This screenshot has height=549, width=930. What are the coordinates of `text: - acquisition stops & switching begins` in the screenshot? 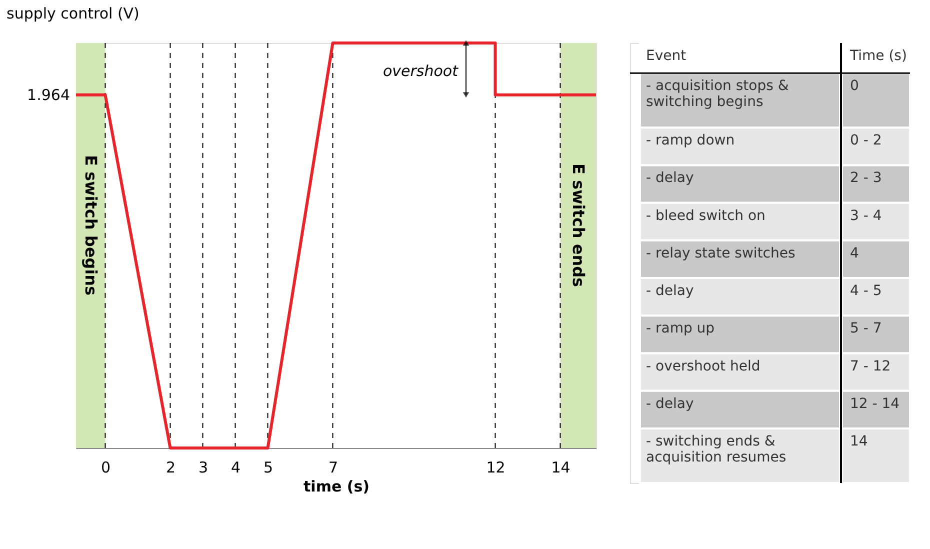 It's located at (717, 94).